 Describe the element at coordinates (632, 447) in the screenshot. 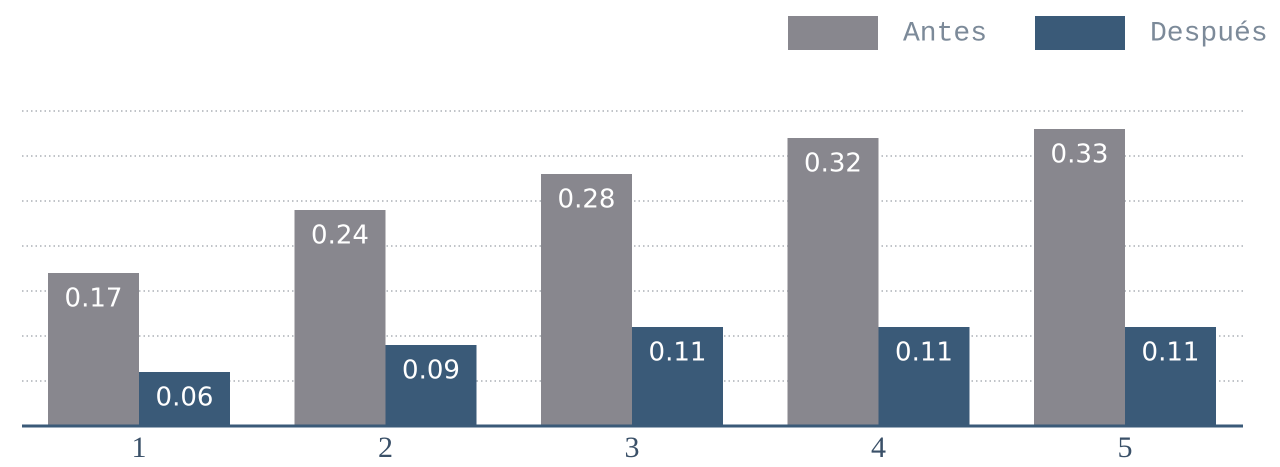

I see `x-tick-label: 3` at that location.